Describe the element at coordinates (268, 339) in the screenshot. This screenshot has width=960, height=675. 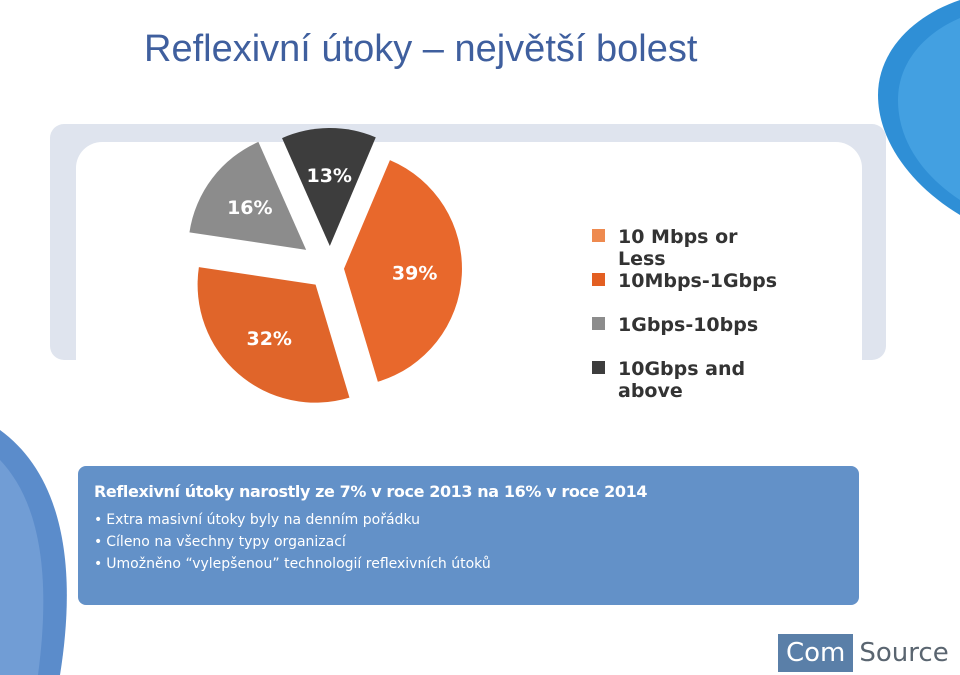
I see `slice-value-label: 32%` at that location.